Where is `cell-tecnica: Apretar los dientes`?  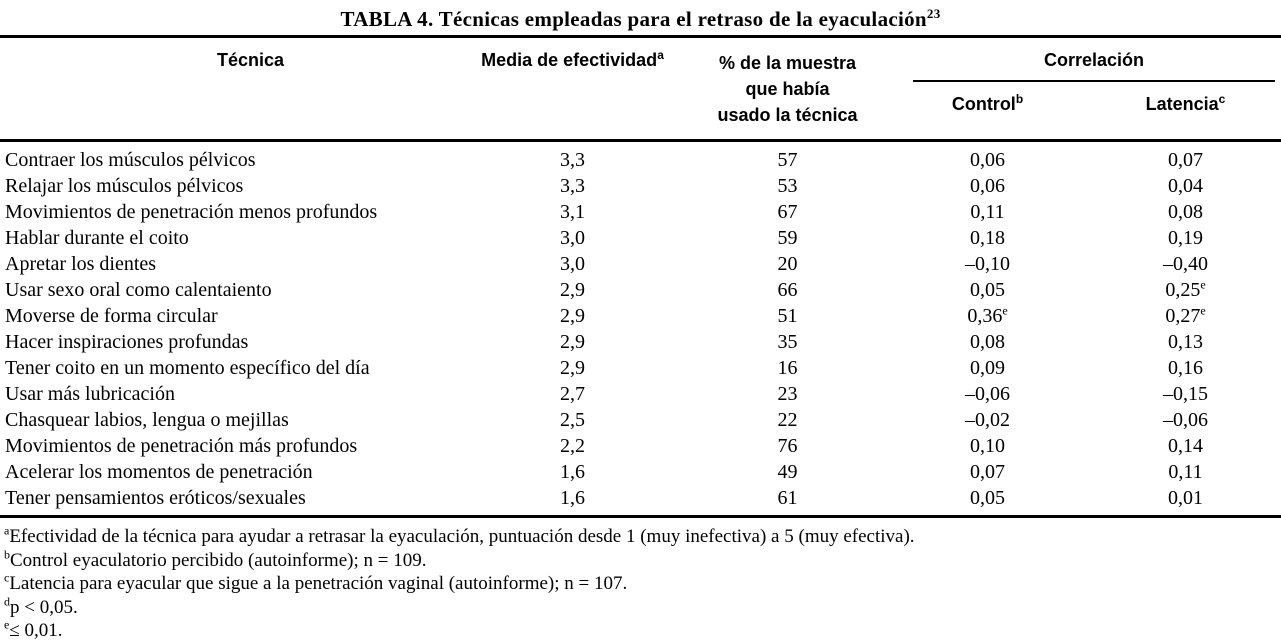 cell-tecnica: Apretar los dientes is located at coordinates (81, 264).